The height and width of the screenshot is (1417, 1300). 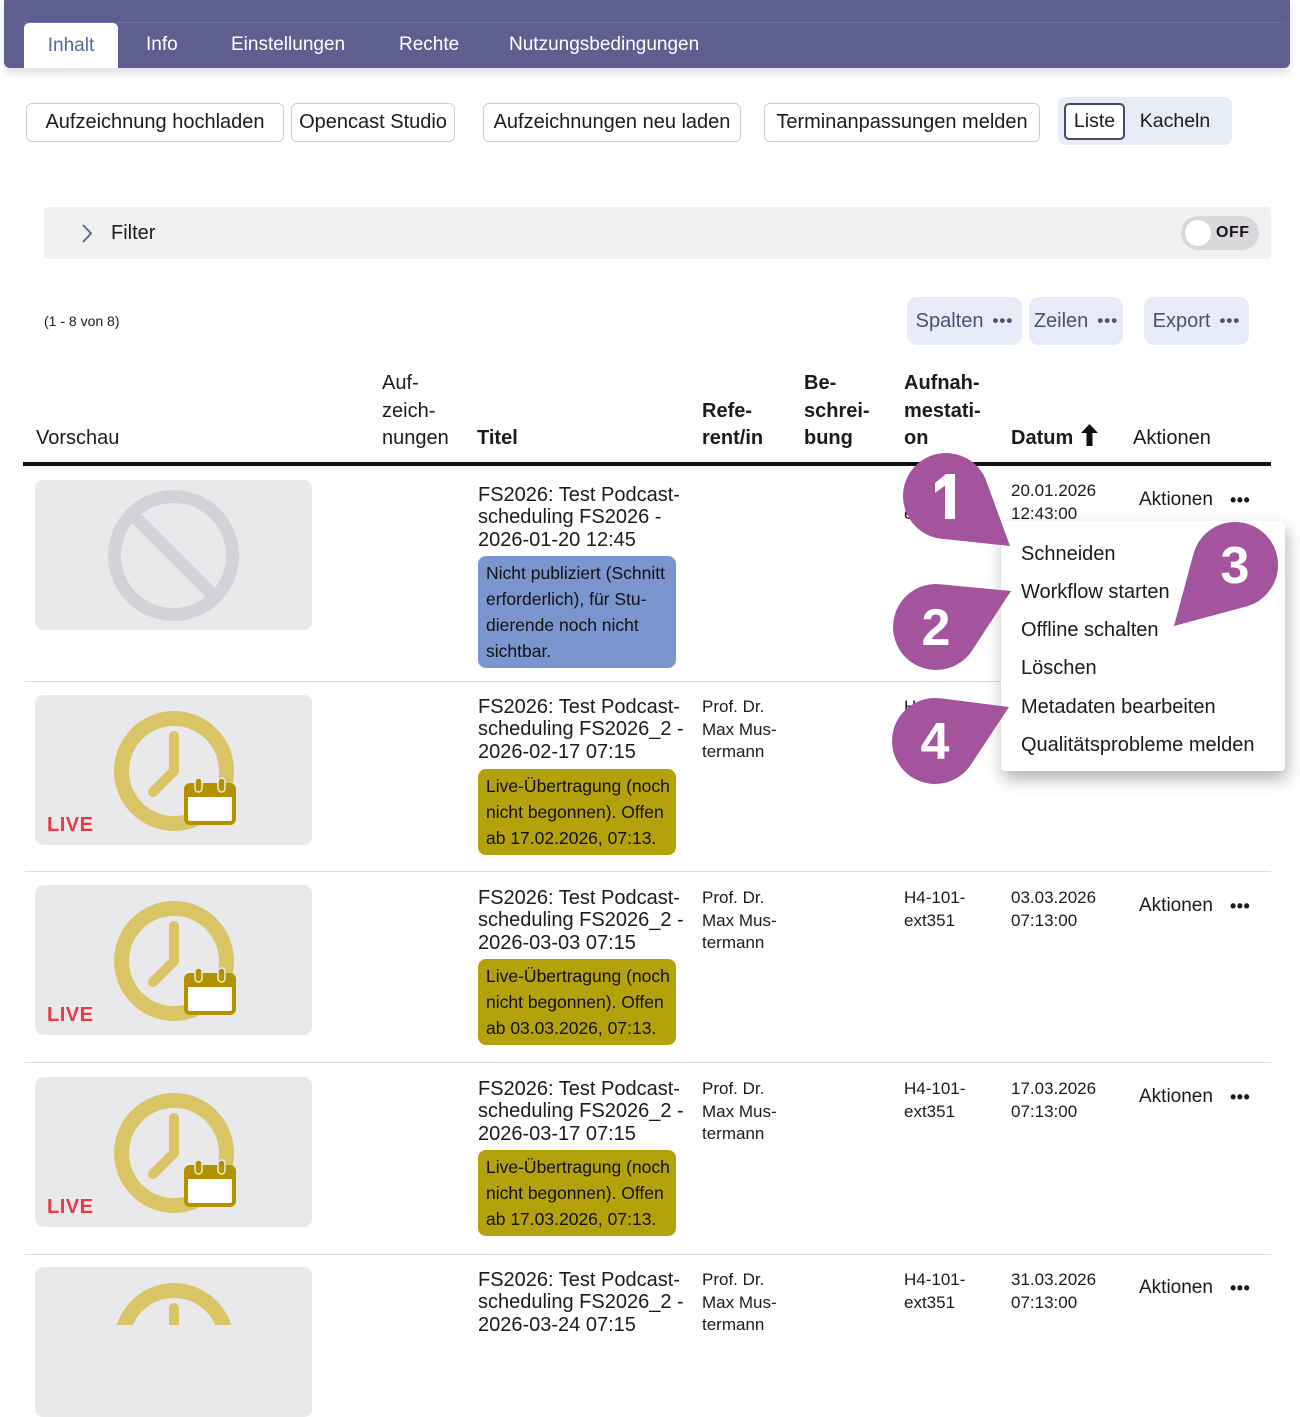 I want to click on svg-text: 3, so click(x=1235, y=566).